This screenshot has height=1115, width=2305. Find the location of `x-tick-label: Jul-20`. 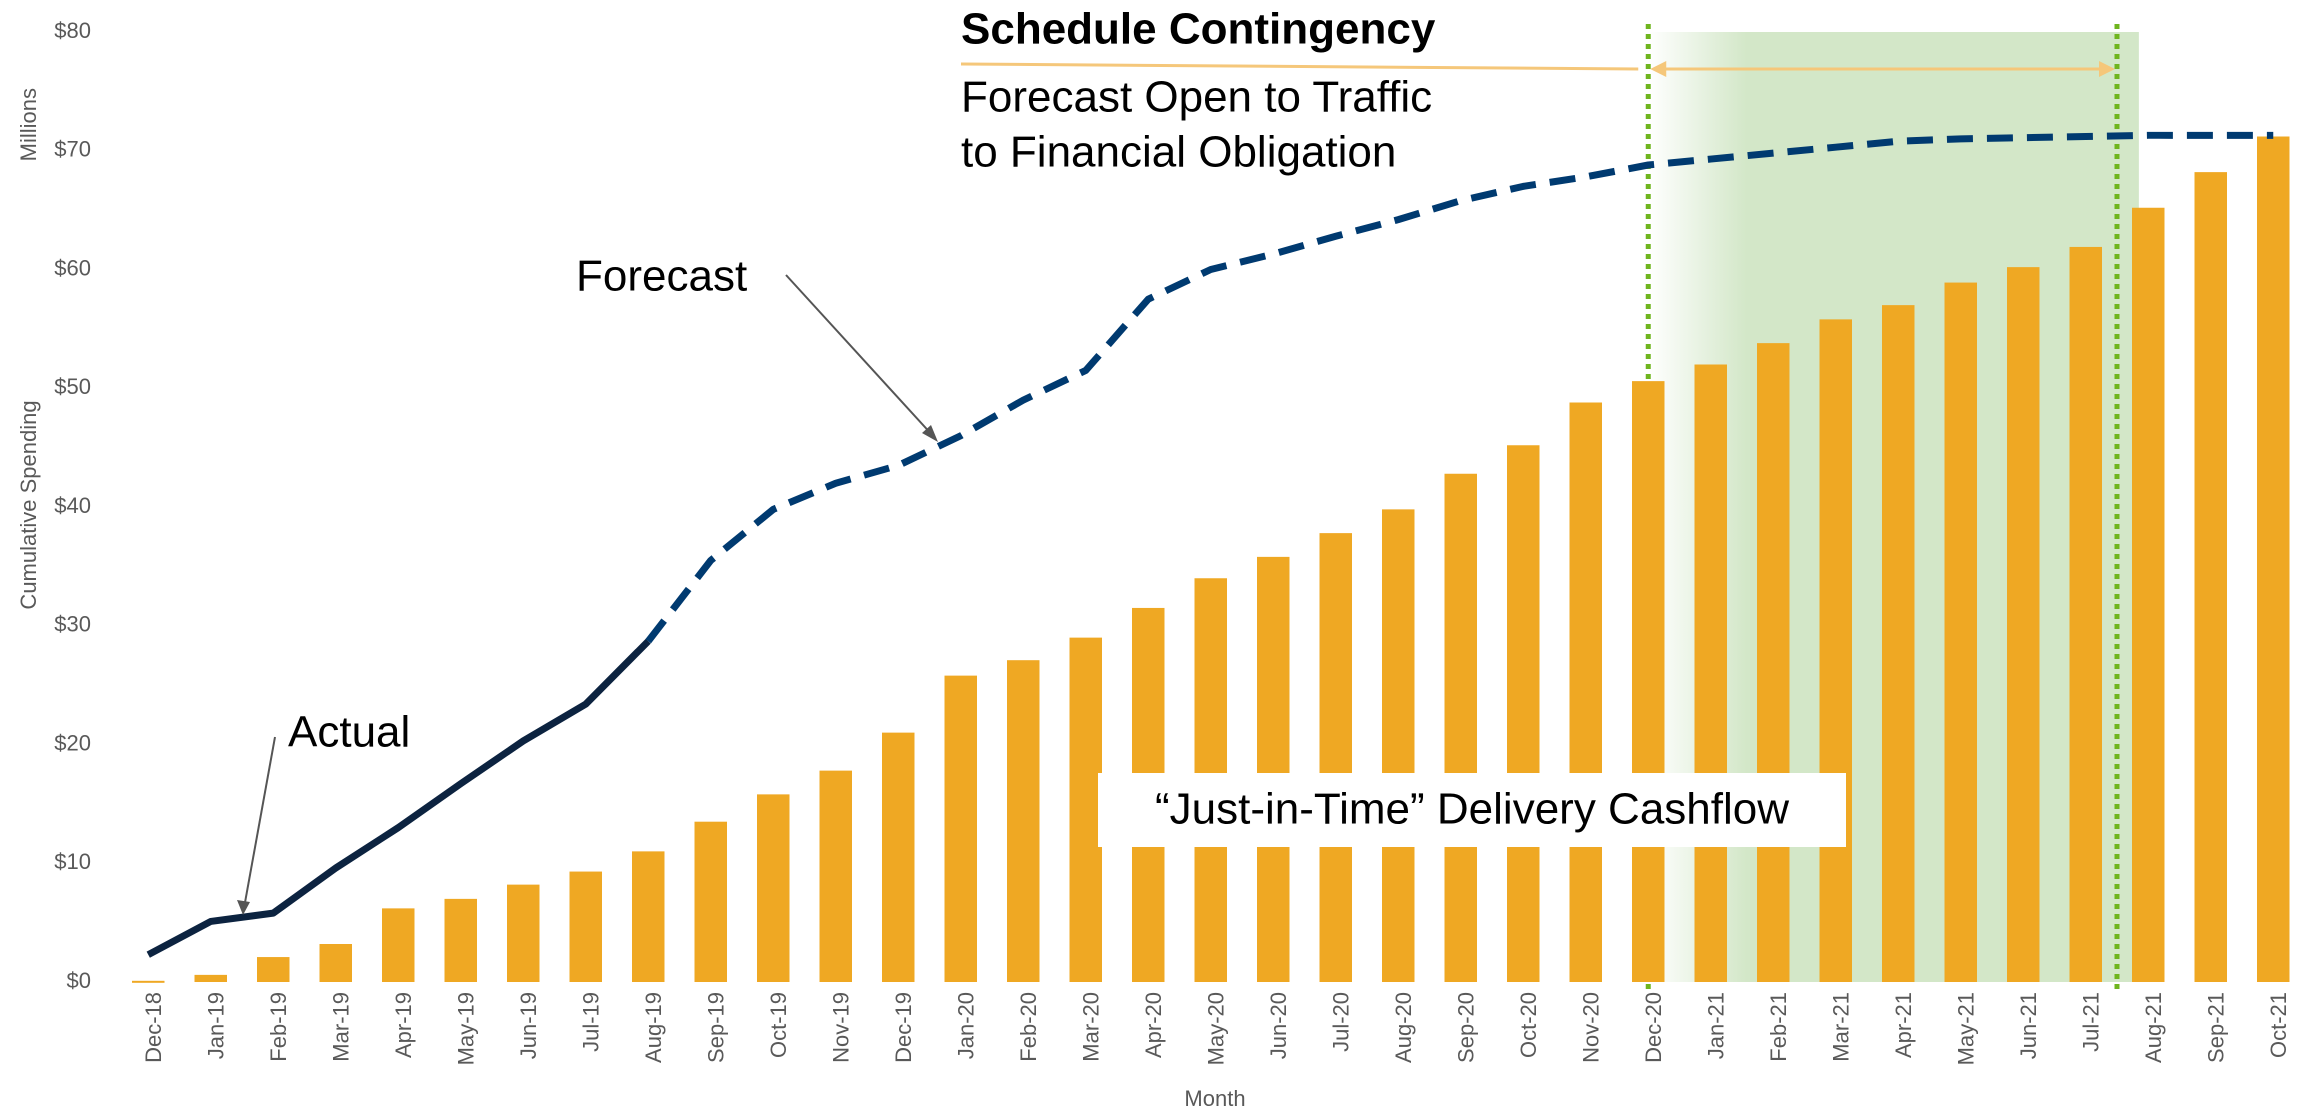

x-tick-label: Jul-20 is located at coordinates (1341, 1022).